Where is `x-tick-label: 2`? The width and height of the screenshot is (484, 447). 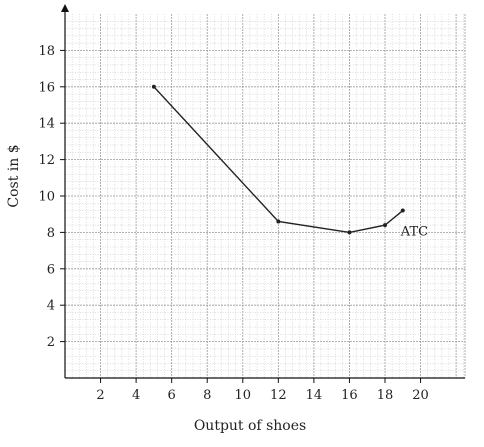 x-tick-label: 2 is located at coordinates (100, 395).